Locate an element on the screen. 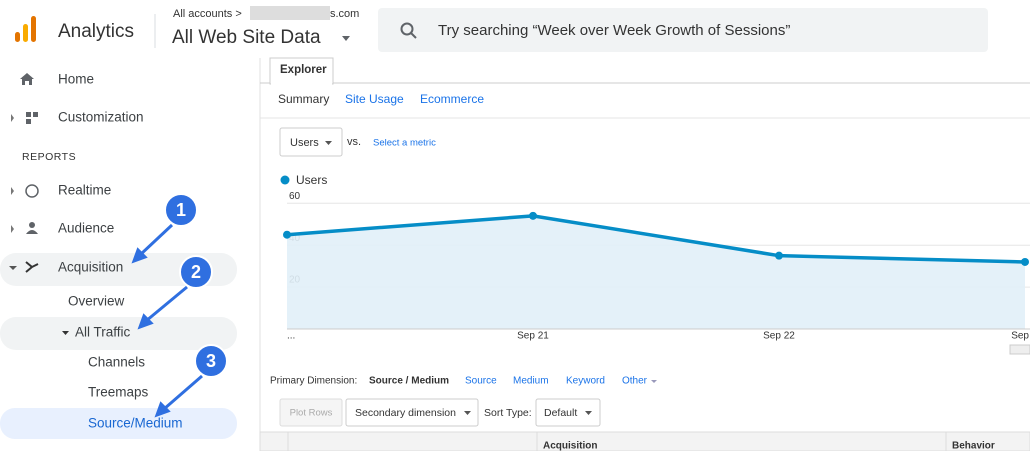 The width and height of the screenshot is (1030, 451). dropdown-label: Default is located at coordinates (560, 413).